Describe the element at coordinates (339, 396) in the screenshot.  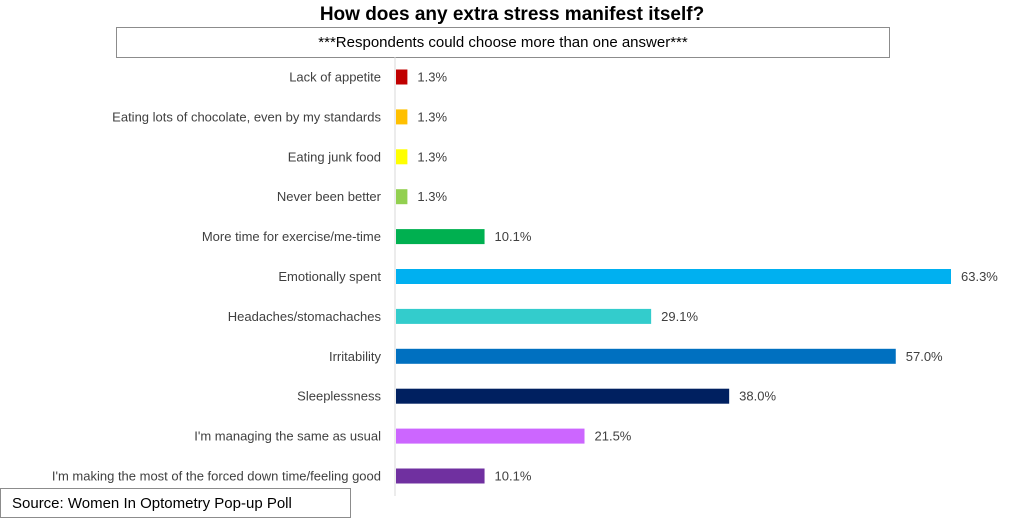
I see `category-label: Sleeplessness` at that location.